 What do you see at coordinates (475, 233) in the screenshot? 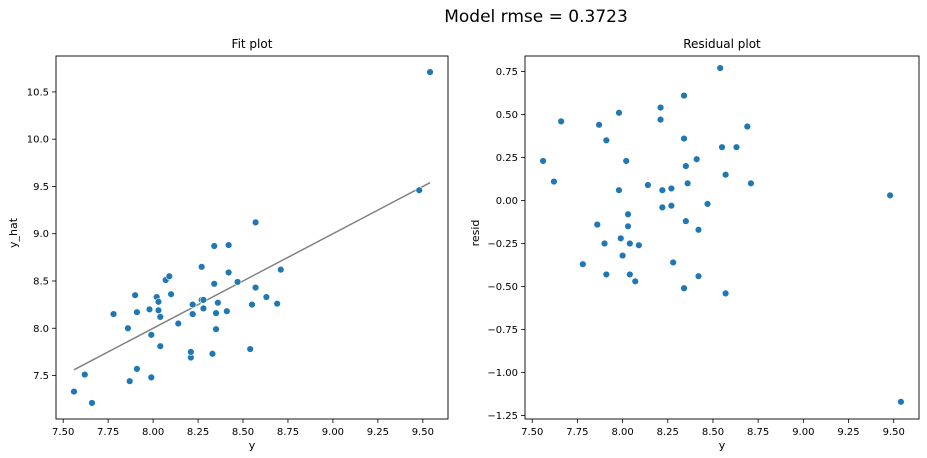
I see `residual-plot-y-axis-label: resid` at bounding box center [475, 233].